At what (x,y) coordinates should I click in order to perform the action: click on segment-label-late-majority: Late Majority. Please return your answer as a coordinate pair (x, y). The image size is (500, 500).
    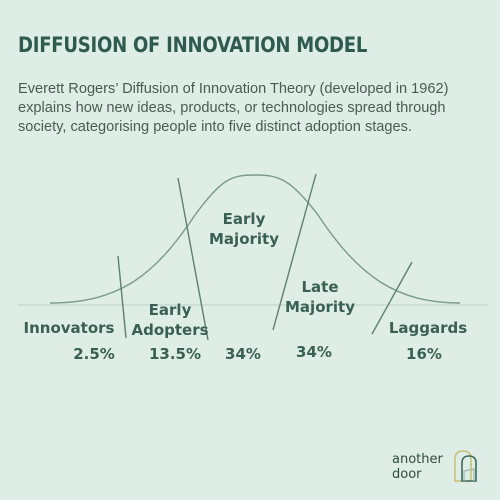
    Looking at the image, I should click on (320, 297).